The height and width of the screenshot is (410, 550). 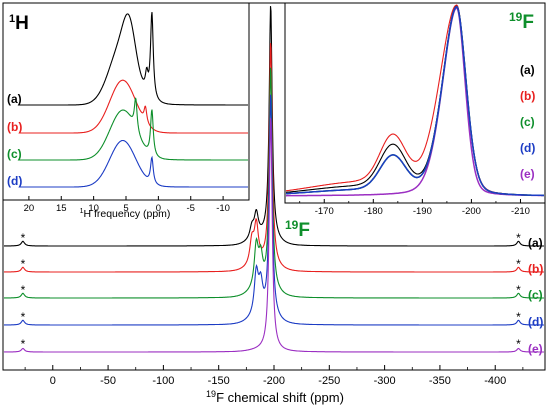 I want to click on inset-1h-trace-d, so click(x=133, y=163).